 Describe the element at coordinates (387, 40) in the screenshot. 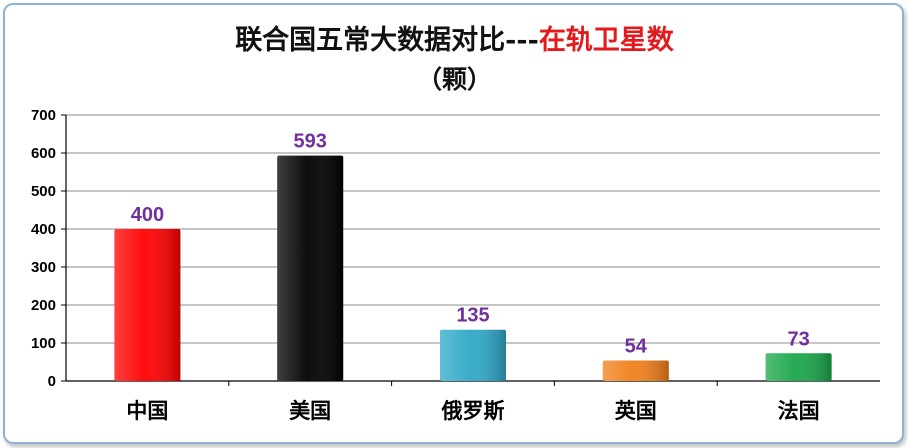

I see `chart-title-main: 联合国五常大数据对比---` at that location.